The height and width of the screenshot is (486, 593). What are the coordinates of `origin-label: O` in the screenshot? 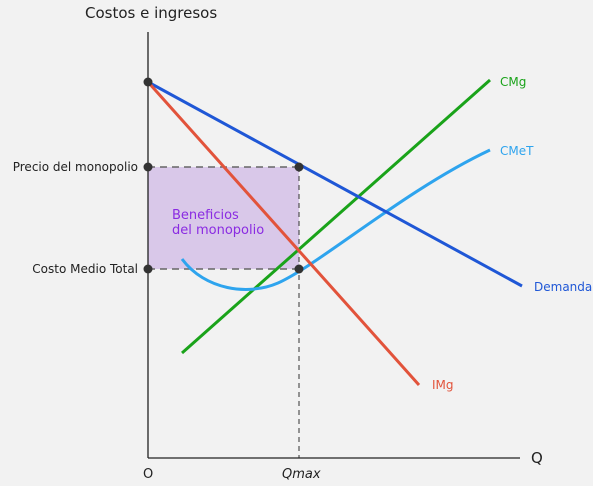 It's located at (148, 474).